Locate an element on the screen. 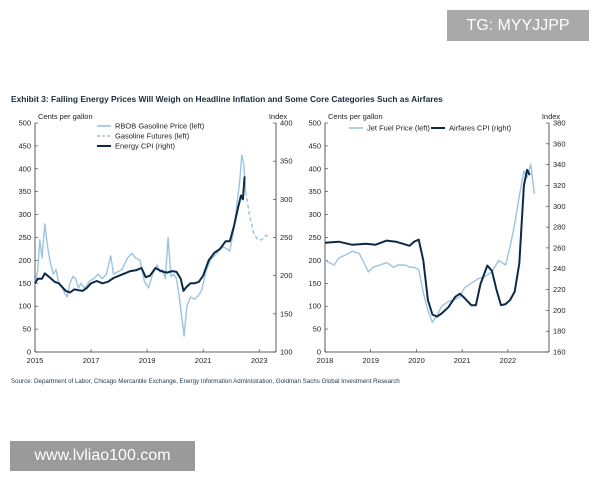  telegram-watermark: TG: MYYJJPP is located at coordinates (518, 25).